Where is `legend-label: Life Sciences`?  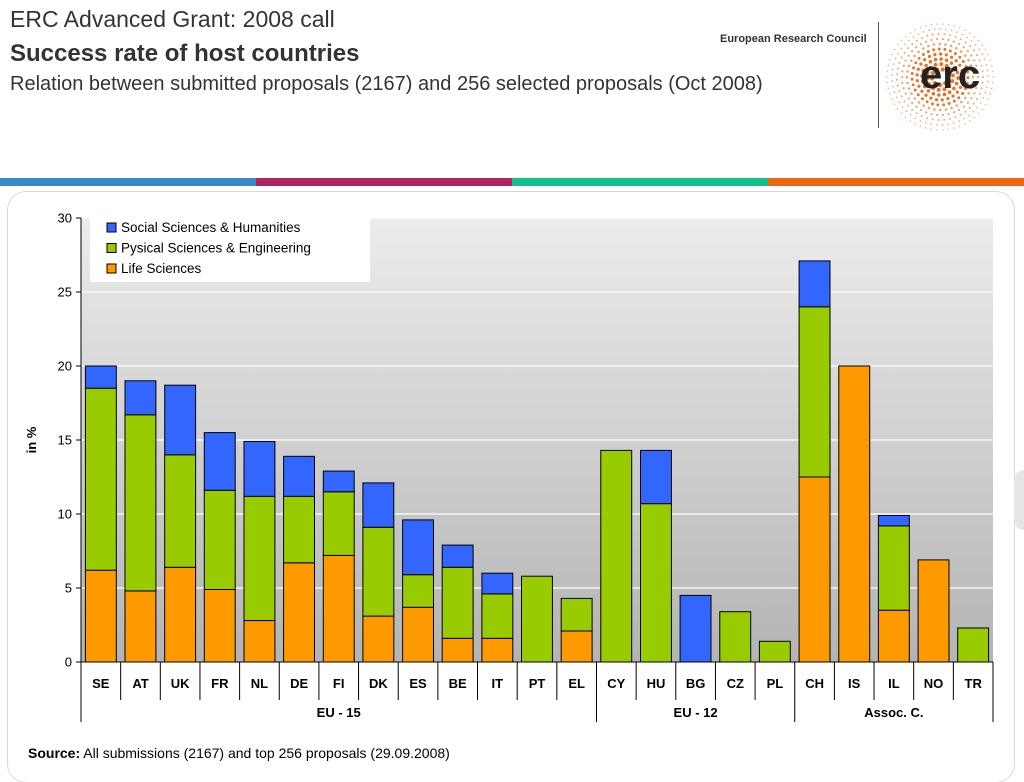
legend-label: Life Sciences is located at coordinates (161, 268).